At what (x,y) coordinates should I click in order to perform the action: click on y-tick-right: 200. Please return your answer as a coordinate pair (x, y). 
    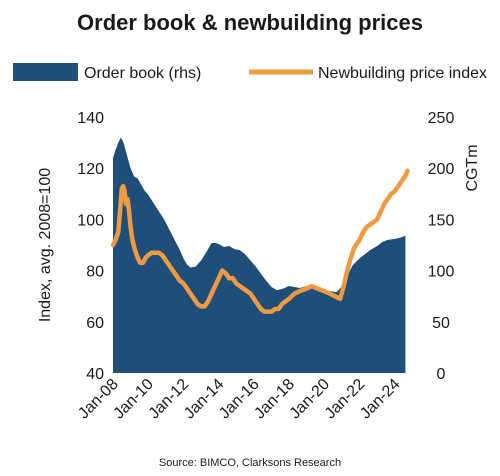
    Looking at the image, I should click on (441, 169).